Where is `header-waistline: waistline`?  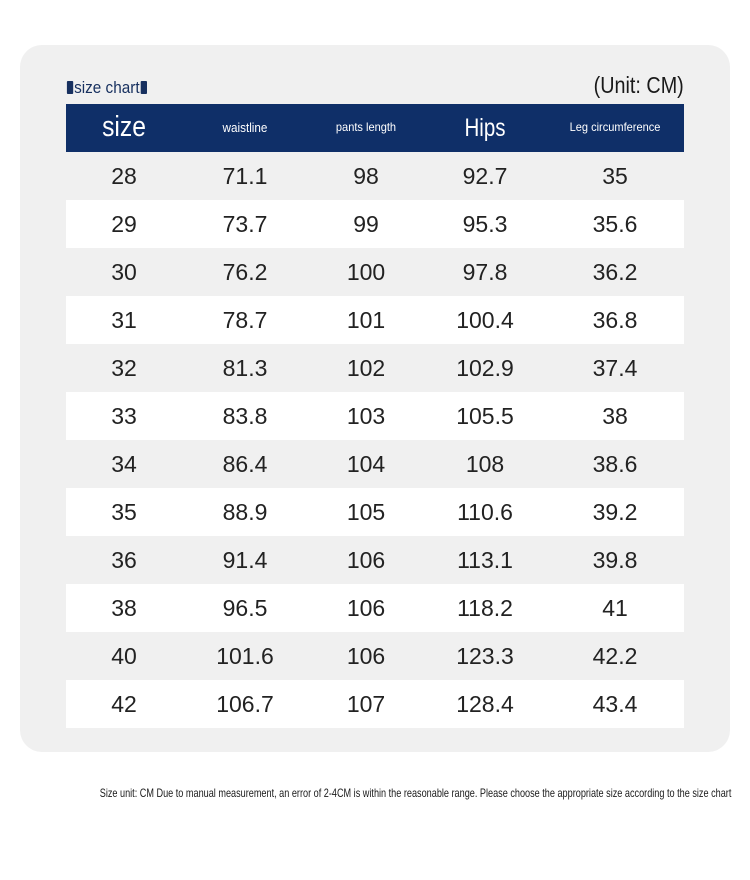 header-waistline: waistline is located at coordinates (245, 127).